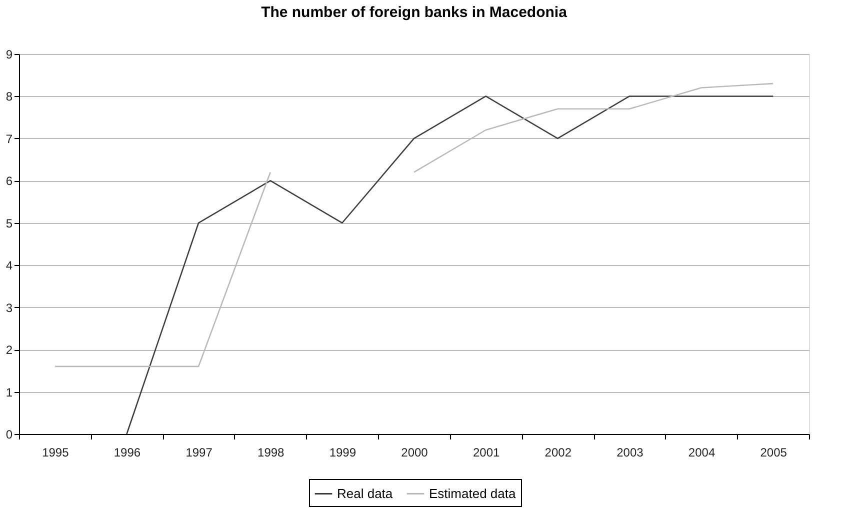  What do you see at coordinates (9, 223) in the screenshot?
I see `y-tick-label: 5` at bounding box center [9, 223].